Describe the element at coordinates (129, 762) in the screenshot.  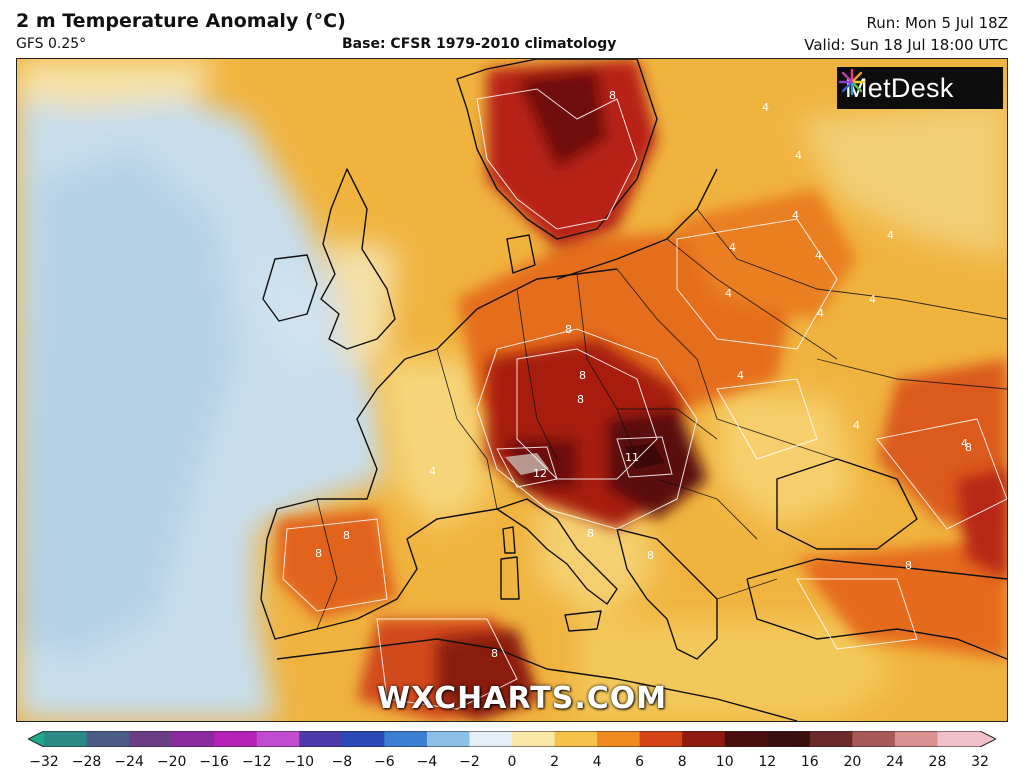
I see `color-scale-tick-label: −24` at that location.